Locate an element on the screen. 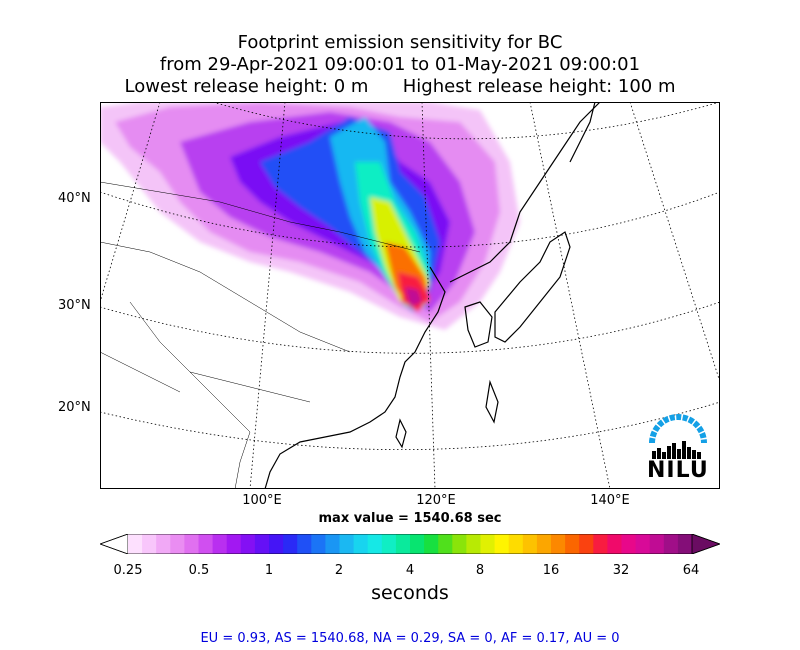  colorbar-tick: 1 is located at coordinates (269, 570).